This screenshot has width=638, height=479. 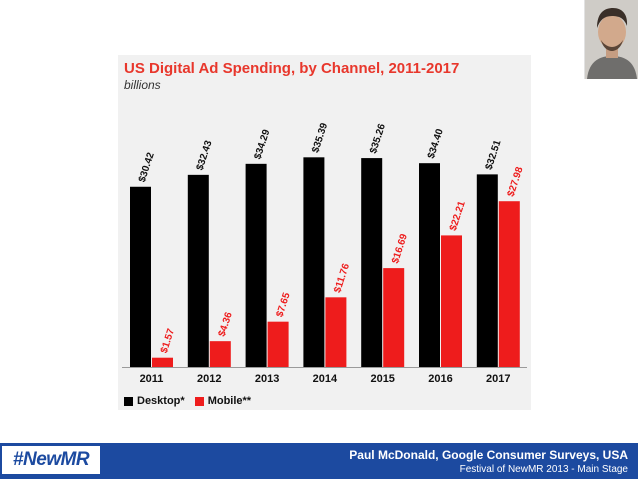 I want to click on data-label-desktop-2016: $34.40, so click(x=436, y=143).